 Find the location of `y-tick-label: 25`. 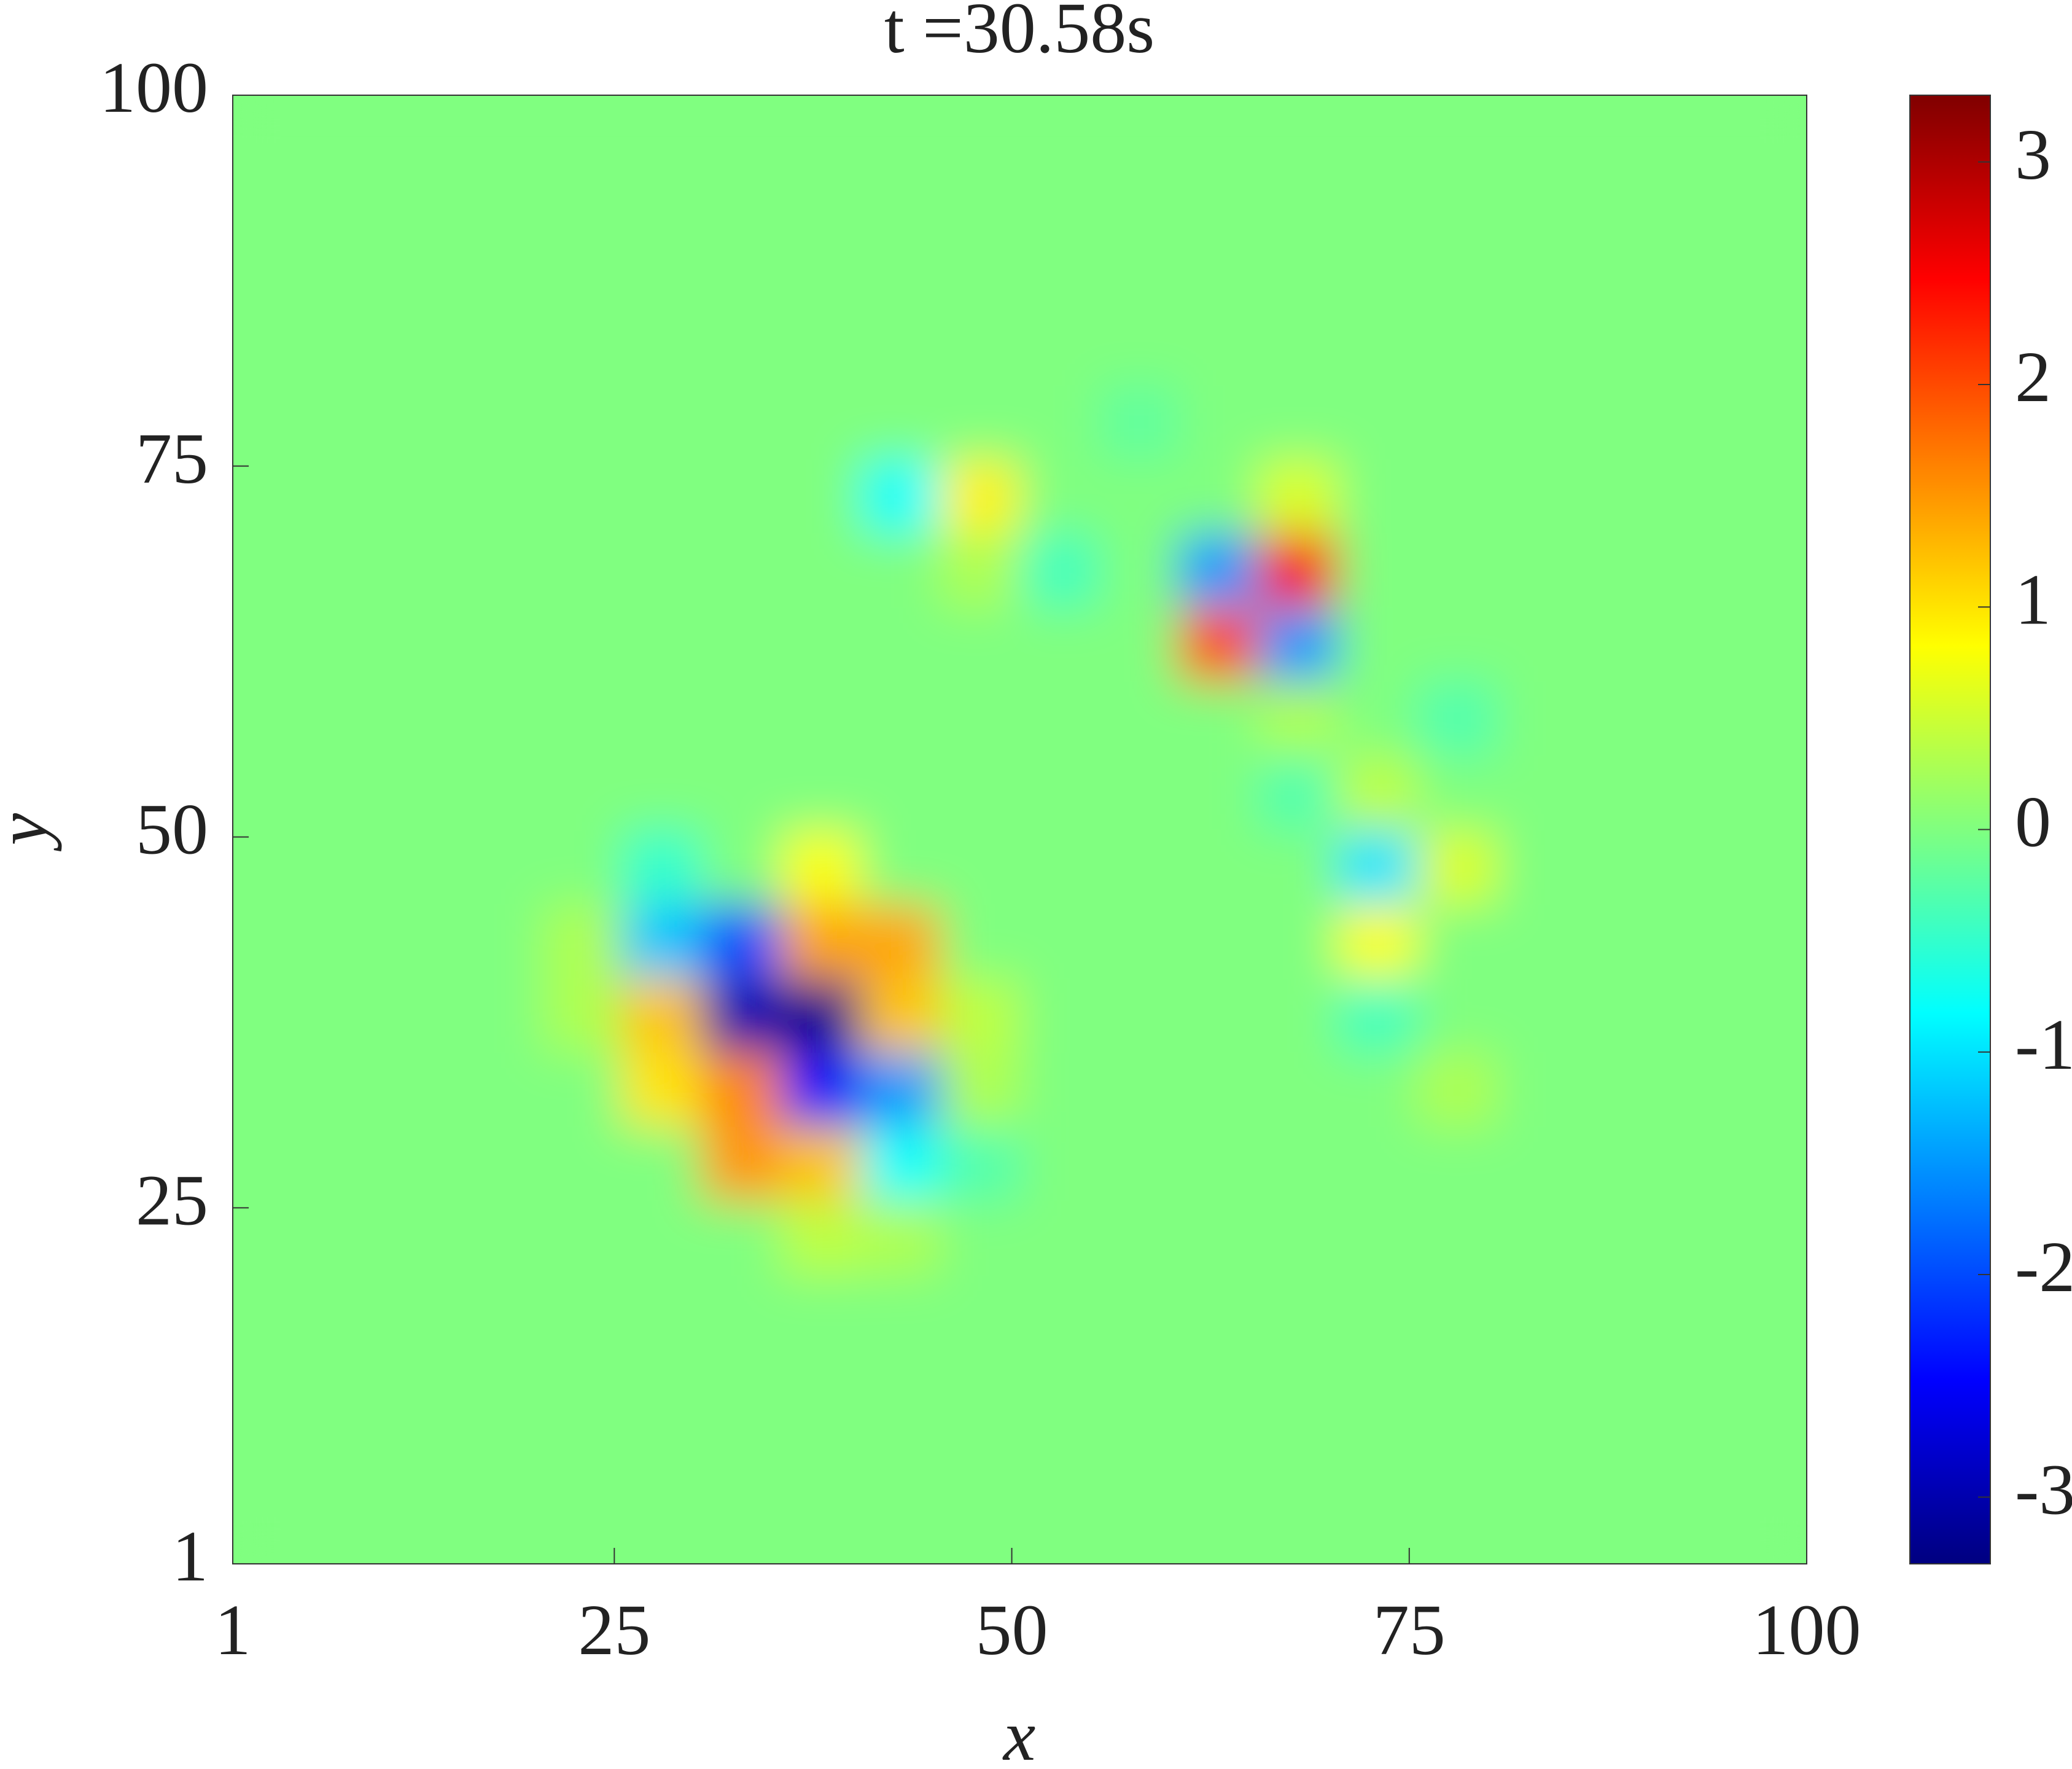

y-tick-label: 25 is located at coordinates (172, 1200).